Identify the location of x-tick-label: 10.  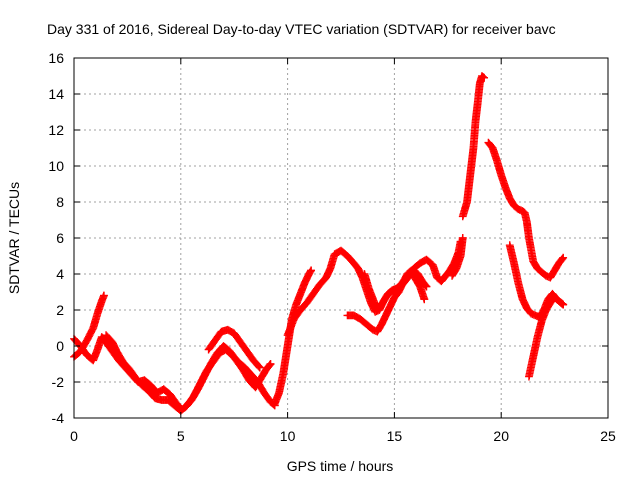
(288, 436).